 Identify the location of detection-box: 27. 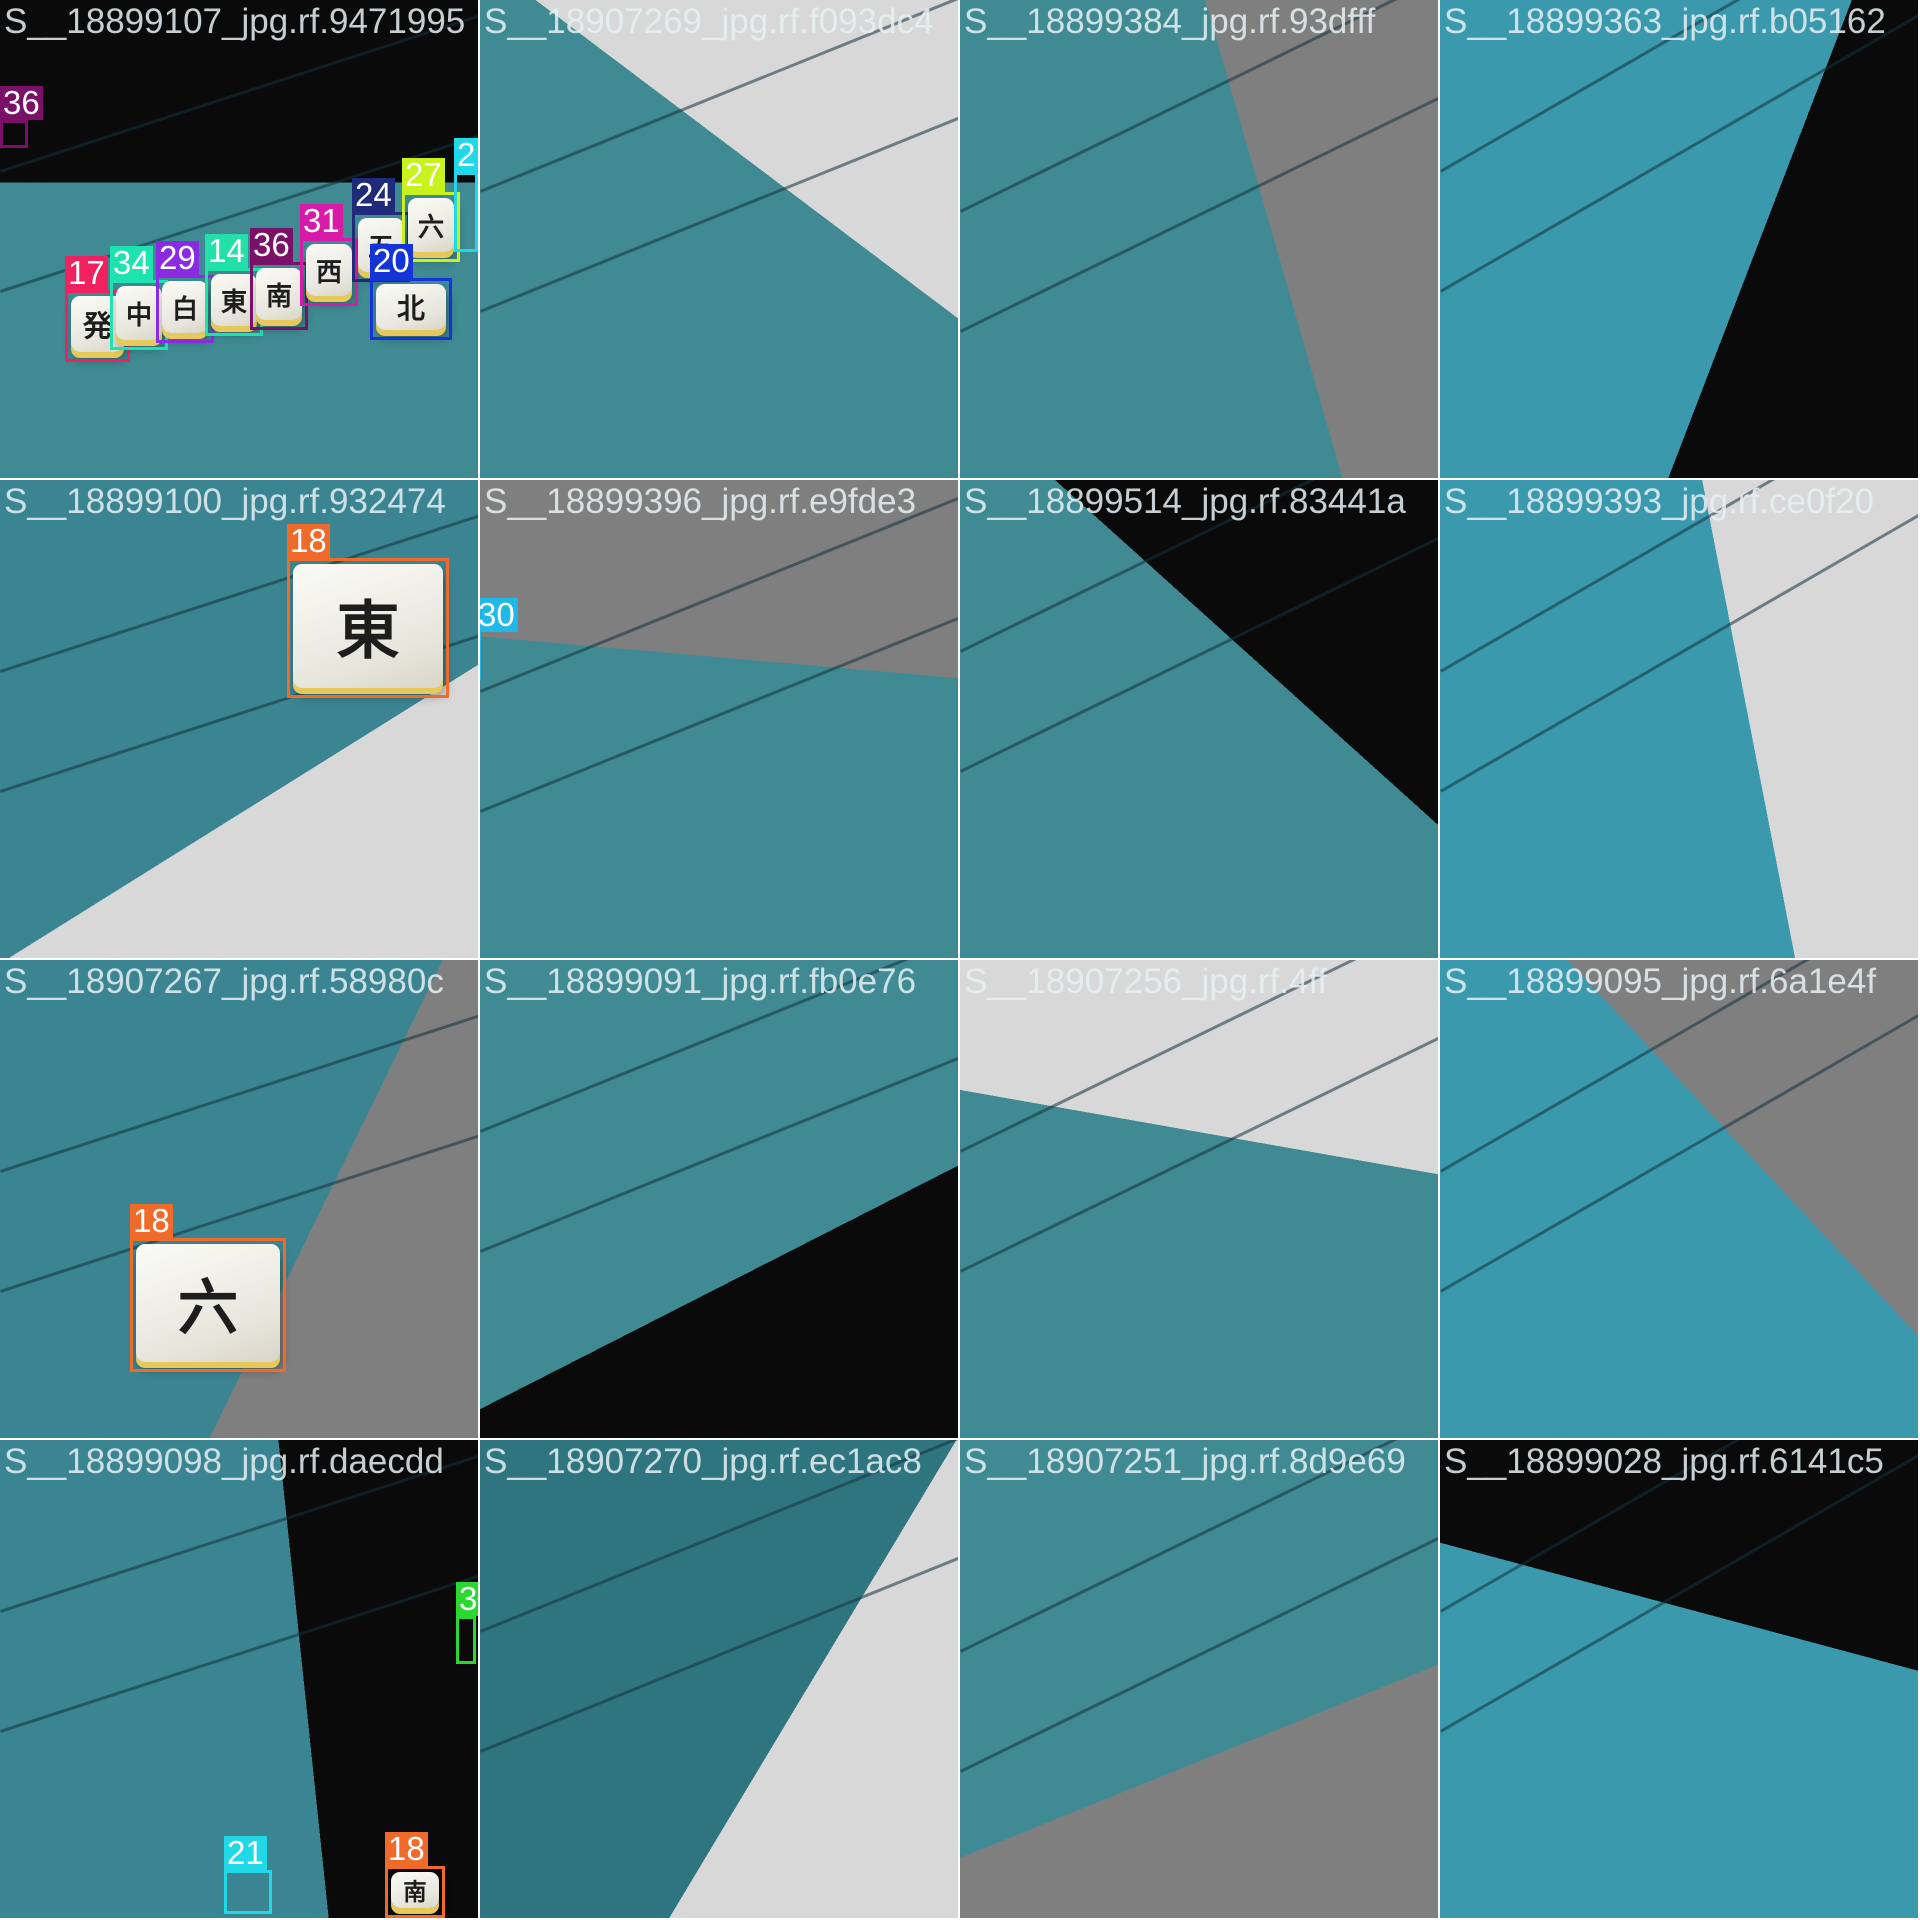
(431, 210).